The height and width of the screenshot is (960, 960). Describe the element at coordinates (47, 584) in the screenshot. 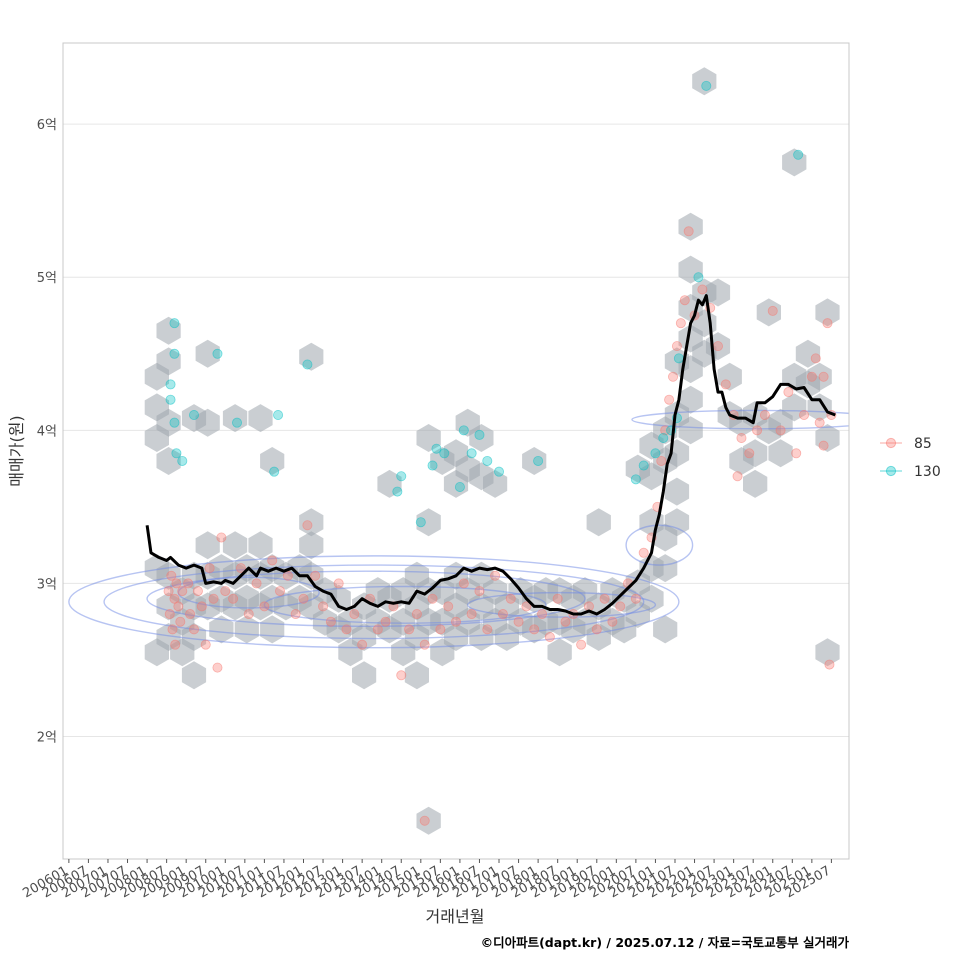

I see `y-tick-label: 3억` at that location.